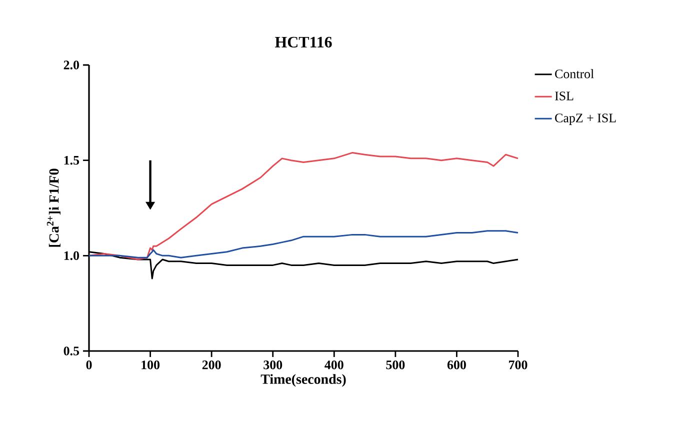  I want to click on chart-title: HCT116, so click(303, 42).